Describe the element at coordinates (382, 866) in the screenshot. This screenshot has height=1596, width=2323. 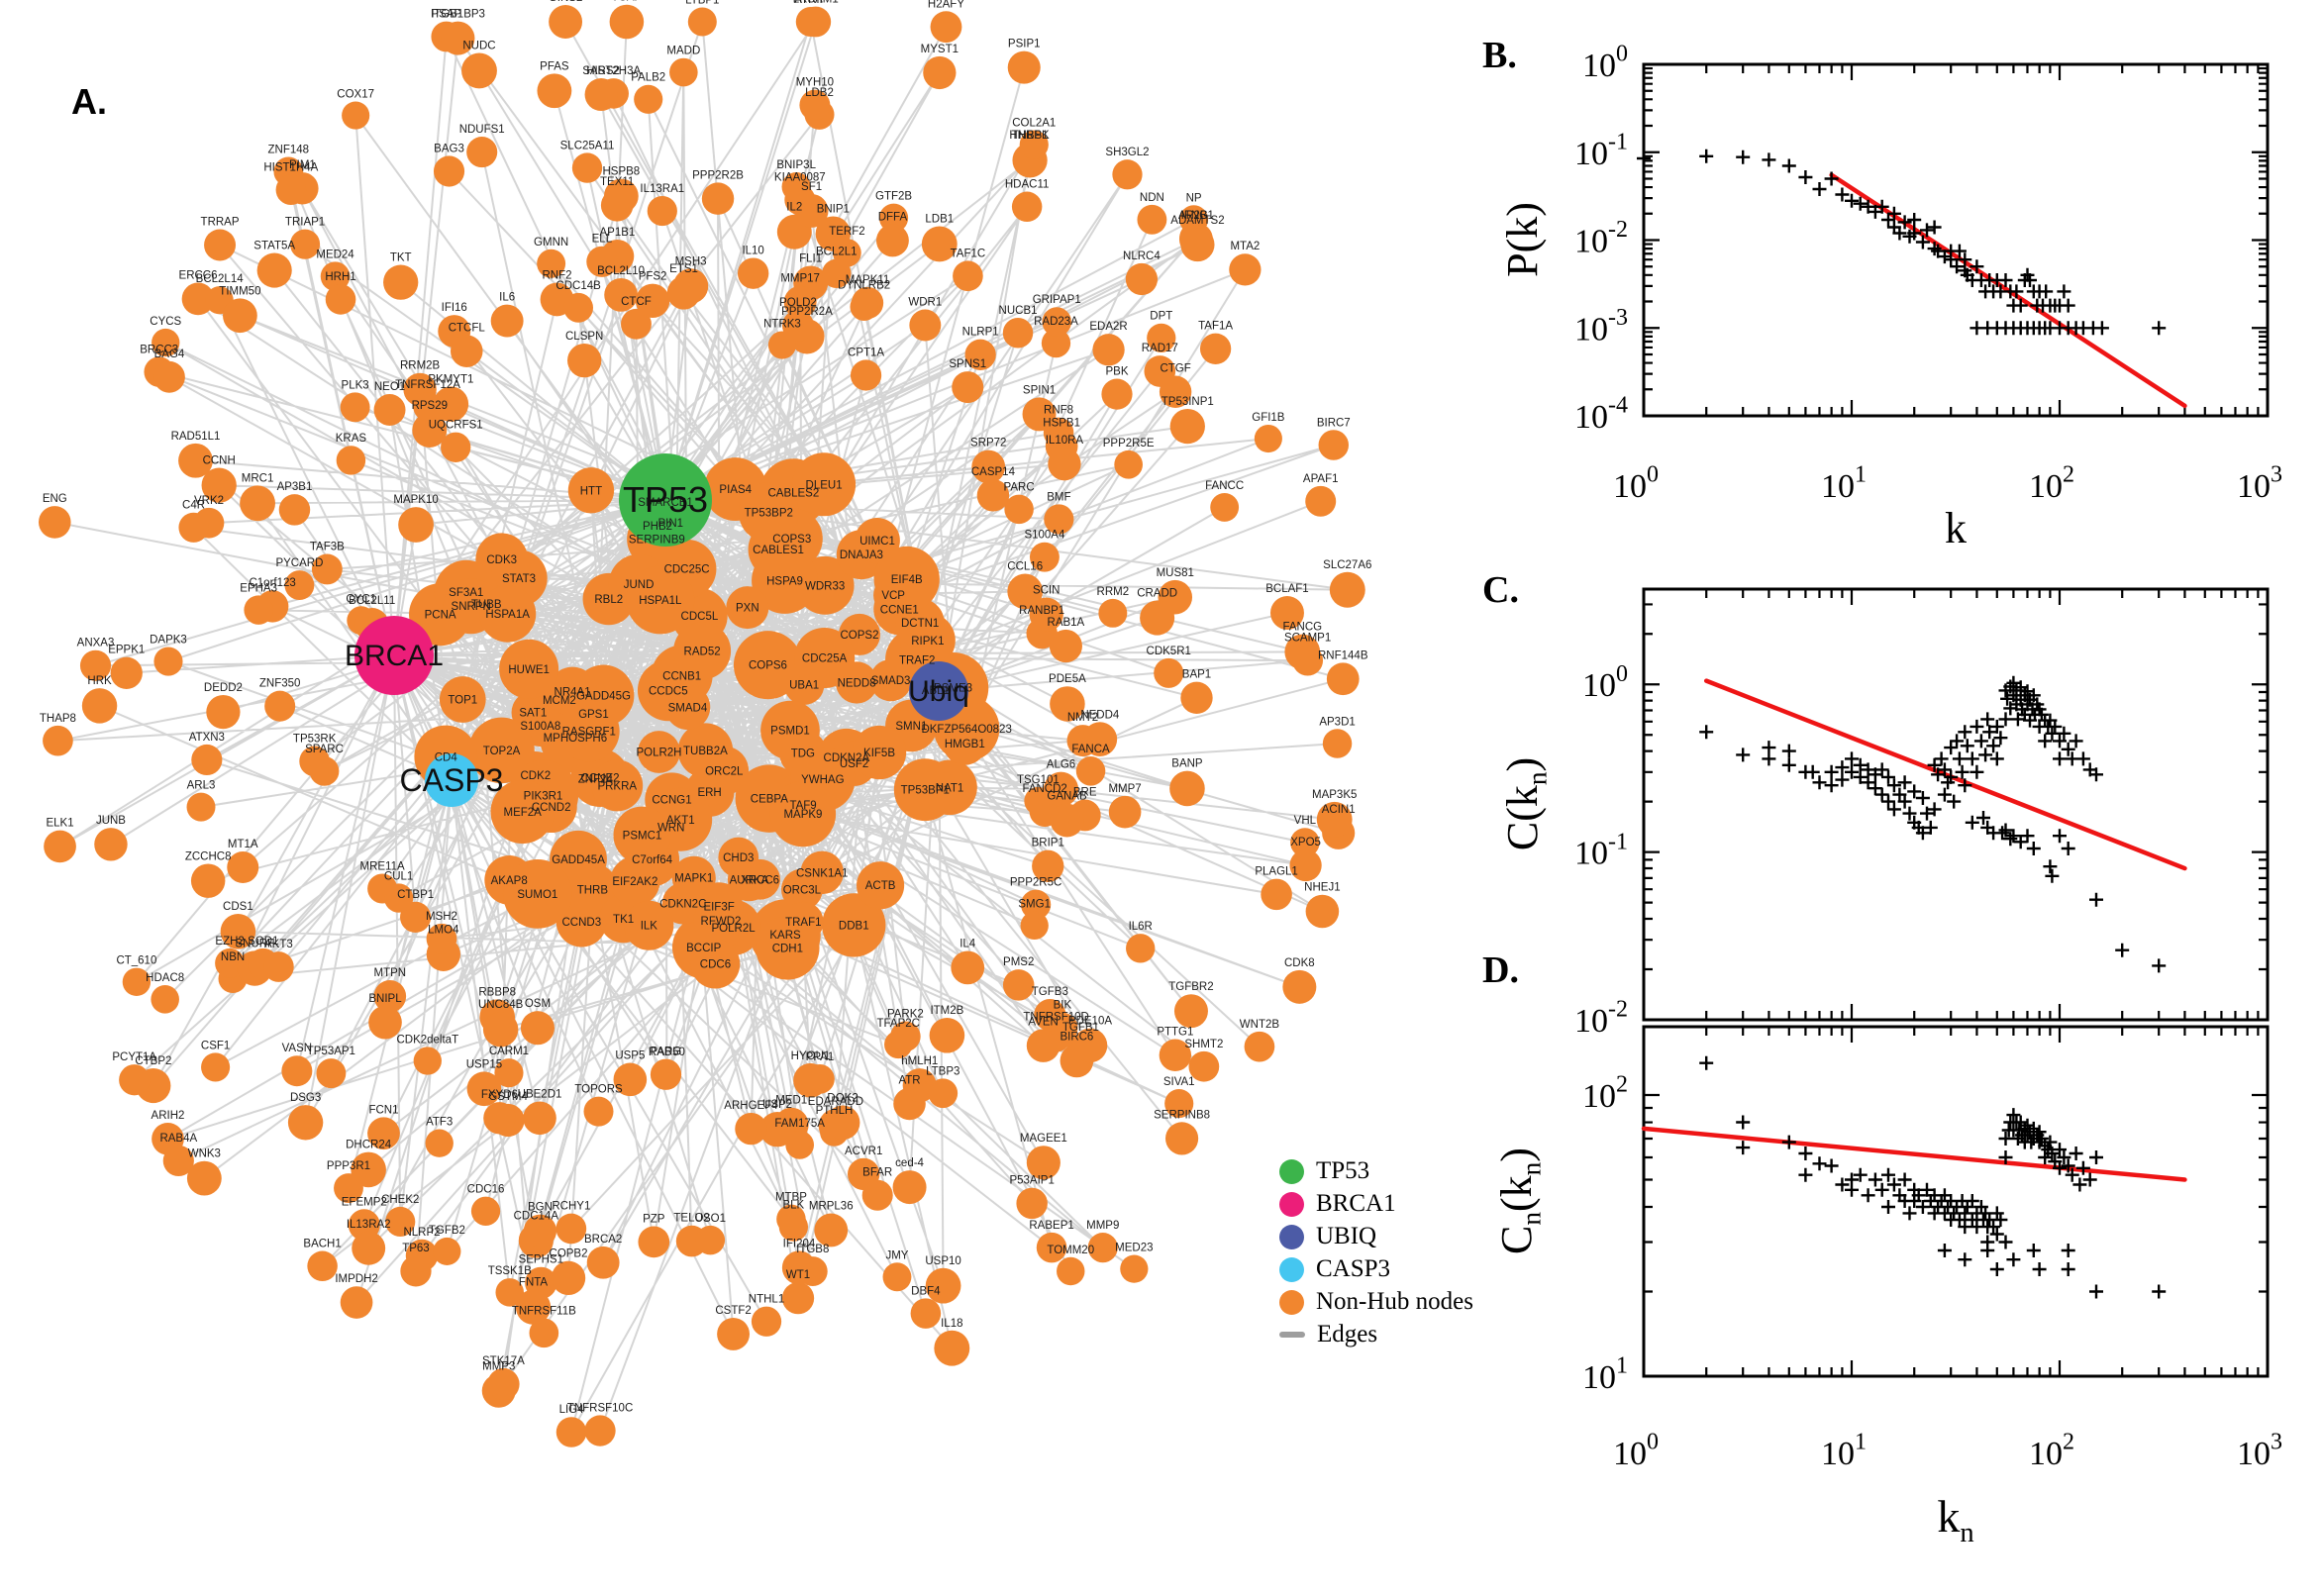
I see `node-label: MRE11A` at that location.